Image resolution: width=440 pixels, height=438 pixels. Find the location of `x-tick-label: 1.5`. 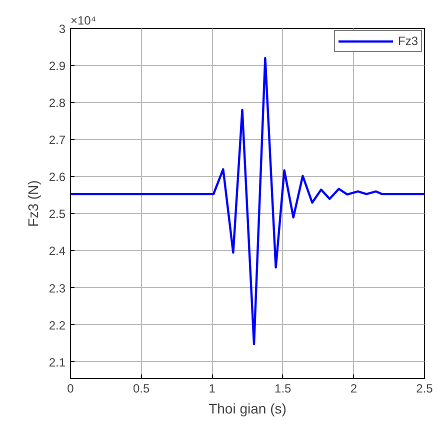

x-tick-label: 1.5 is located at coordinates (283, 389).